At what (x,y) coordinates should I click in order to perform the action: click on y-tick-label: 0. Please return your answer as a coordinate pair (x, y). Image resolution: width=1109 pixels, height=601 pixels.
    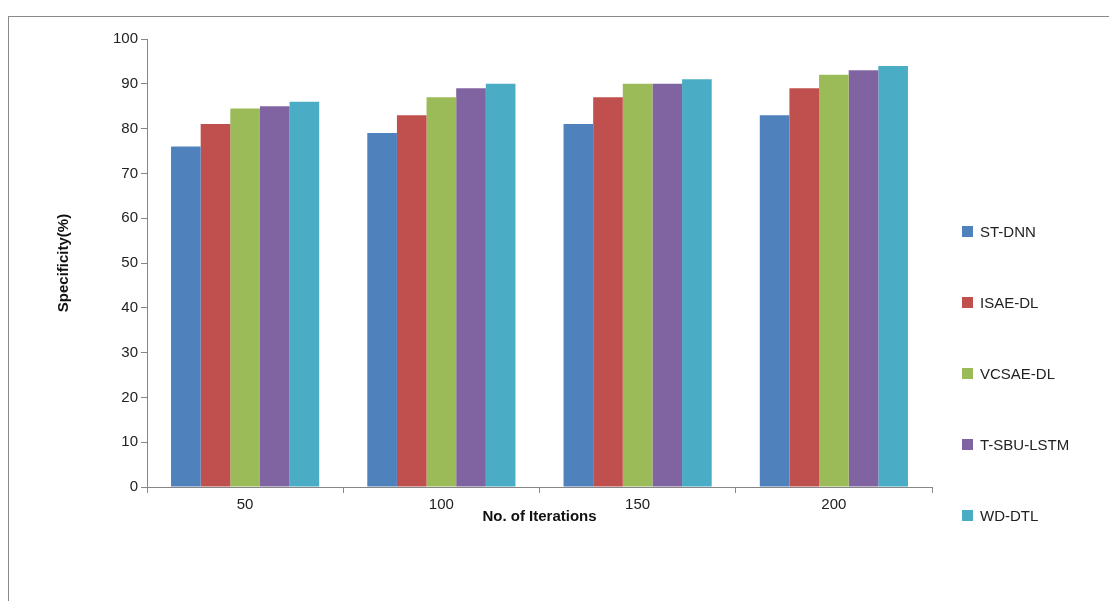
    Looking at the image, I should click on (133, 486).